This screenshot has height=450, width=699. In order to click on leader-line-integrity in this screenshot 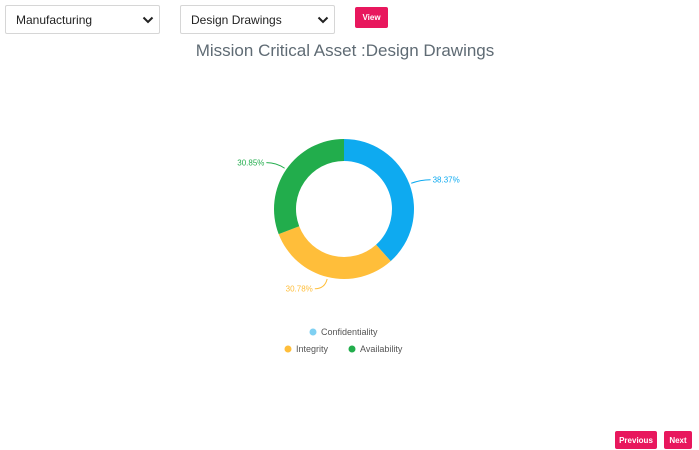, I will do `click(321, 284)`.